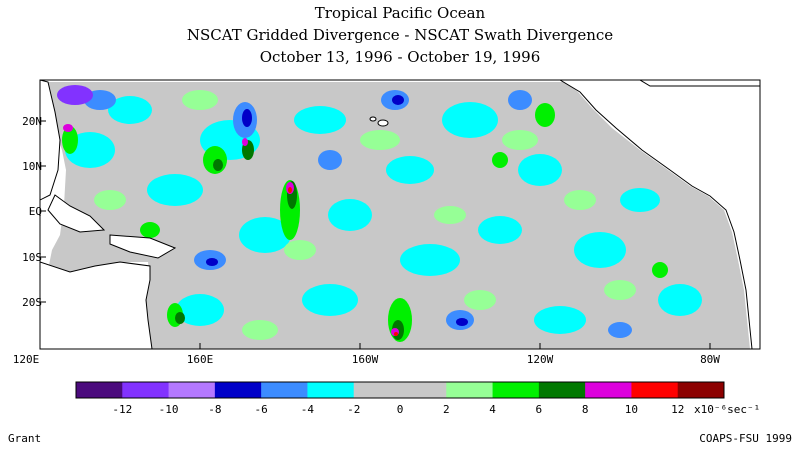  What do you see at coordinates (308, 409) in the screenshot?
I see `colorbar-tick-label: -4` at bounding box center [308, 409].